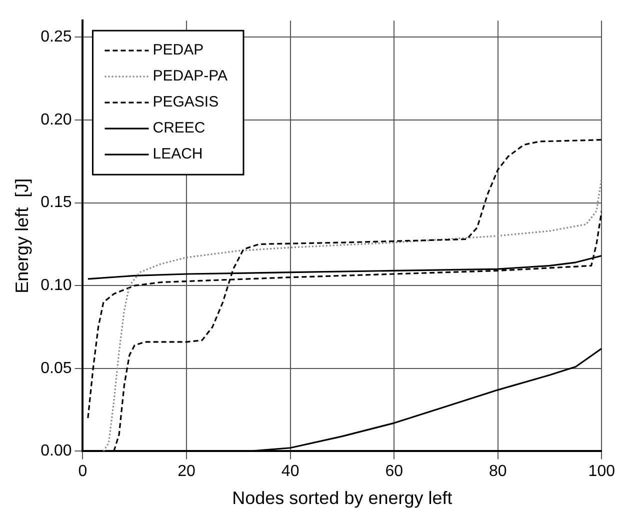 The height and width of the screenshot is (522, 626). Describe the element at coordinates (290, 471) in the screenshot. I see `x-tick-label: 40` at that location.